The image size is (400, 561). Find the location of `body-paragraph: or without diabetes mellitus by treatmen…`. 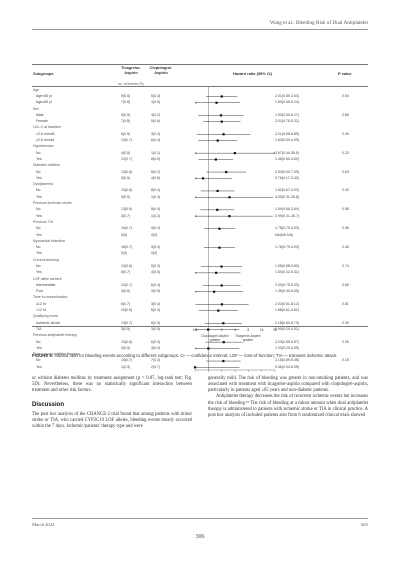

body-paragraph: or without diabetes mellitus by treatmen… is located at coordinates (112, 385).